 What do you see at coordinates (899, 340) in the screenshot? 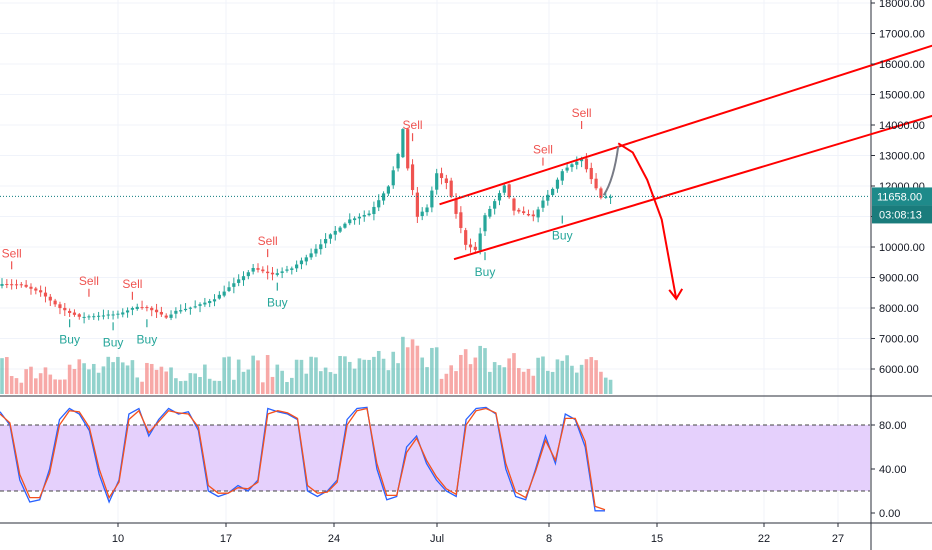
I see `price-axis-label: 7000.00` at bounding box center [899, 340].